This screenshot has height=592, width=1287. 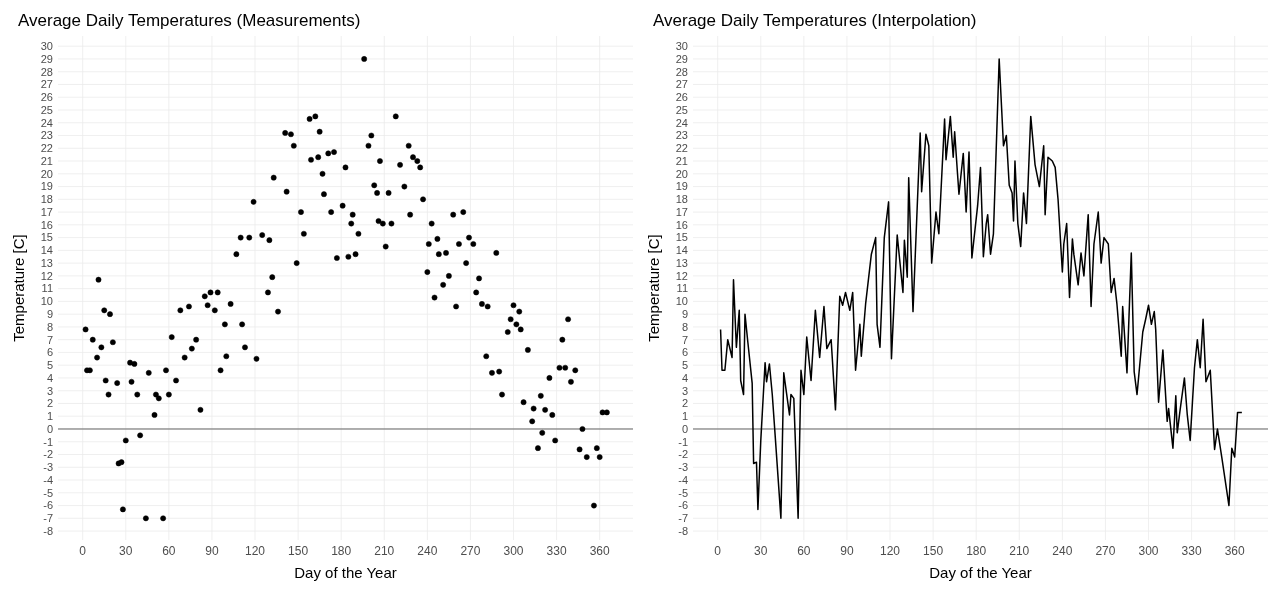 What do you see at coordinates (1019, 551) in the screenshot?
I see `x-tick-label: 210` at bounding box center [1019, 551].